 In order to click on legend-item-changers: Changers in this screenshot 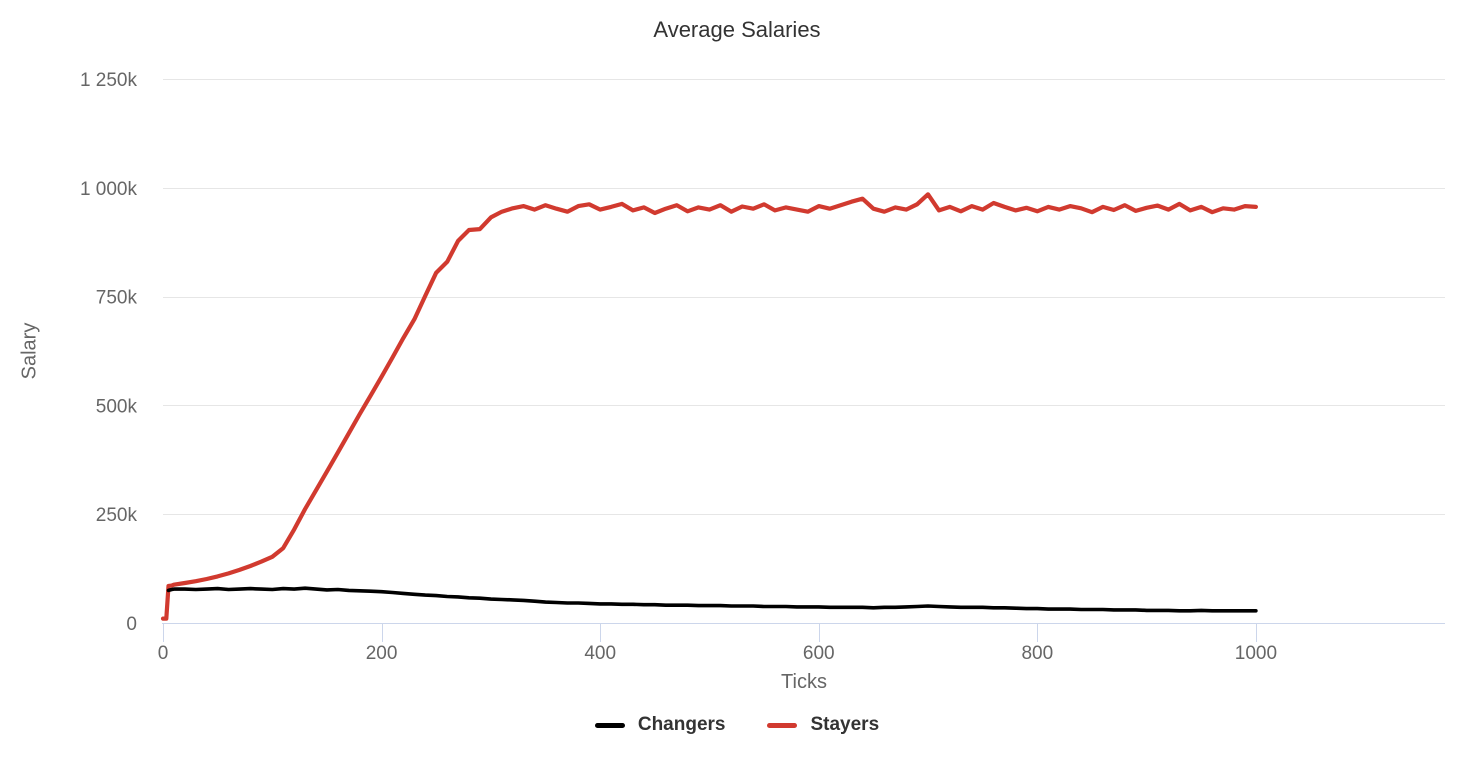, I will do `click(660, 725)`.